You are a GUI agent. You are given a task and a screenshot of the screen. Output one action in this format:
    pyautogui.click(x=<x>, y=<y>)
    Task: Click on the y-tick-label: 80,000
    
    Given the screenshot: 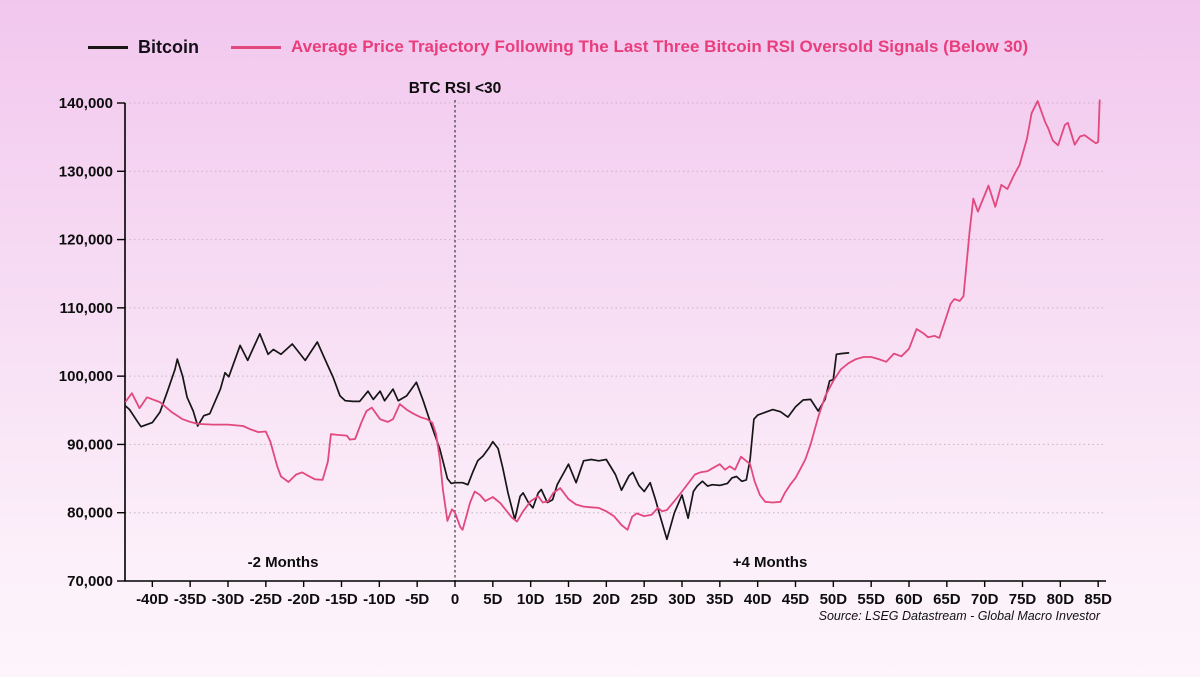 What is the action you would take?
    pyautogui.click(x=90, y=513)
    